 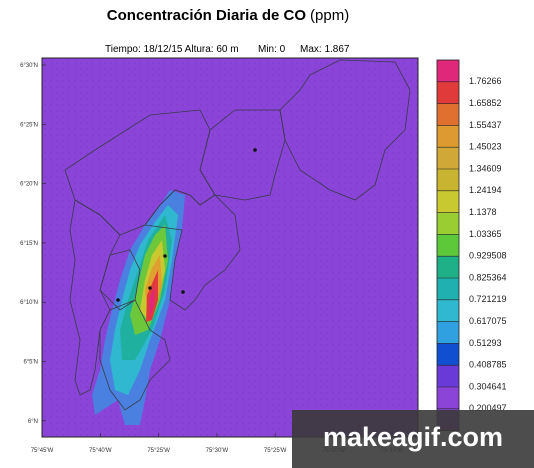 What do you see at coordinates (272, 49) in the screenshot?
I see `subtitle-min: Min: 0` at bounding box center [272, 49].